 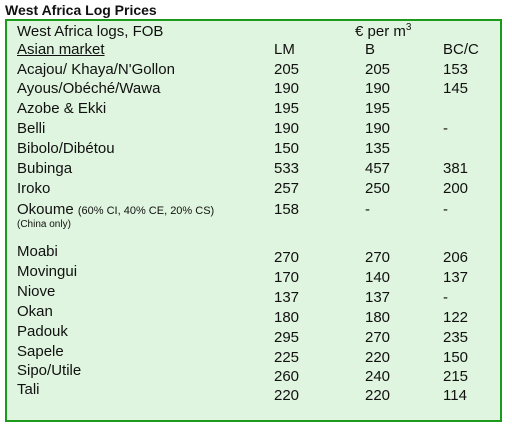 What do you see at coordinates (31, 128) in the screenshot?
I see `species-name: Belli` at bounding box center [31, 128].